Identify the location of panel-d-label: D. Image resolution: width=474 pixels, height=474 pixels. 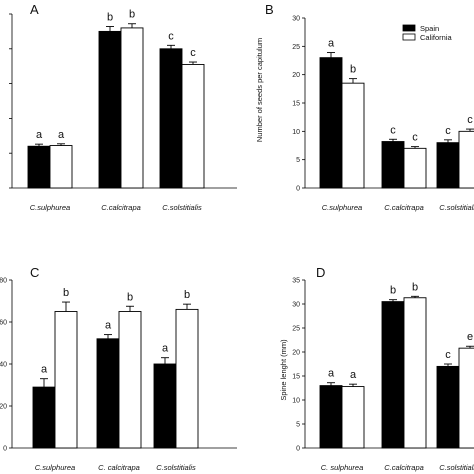
(320, 272).